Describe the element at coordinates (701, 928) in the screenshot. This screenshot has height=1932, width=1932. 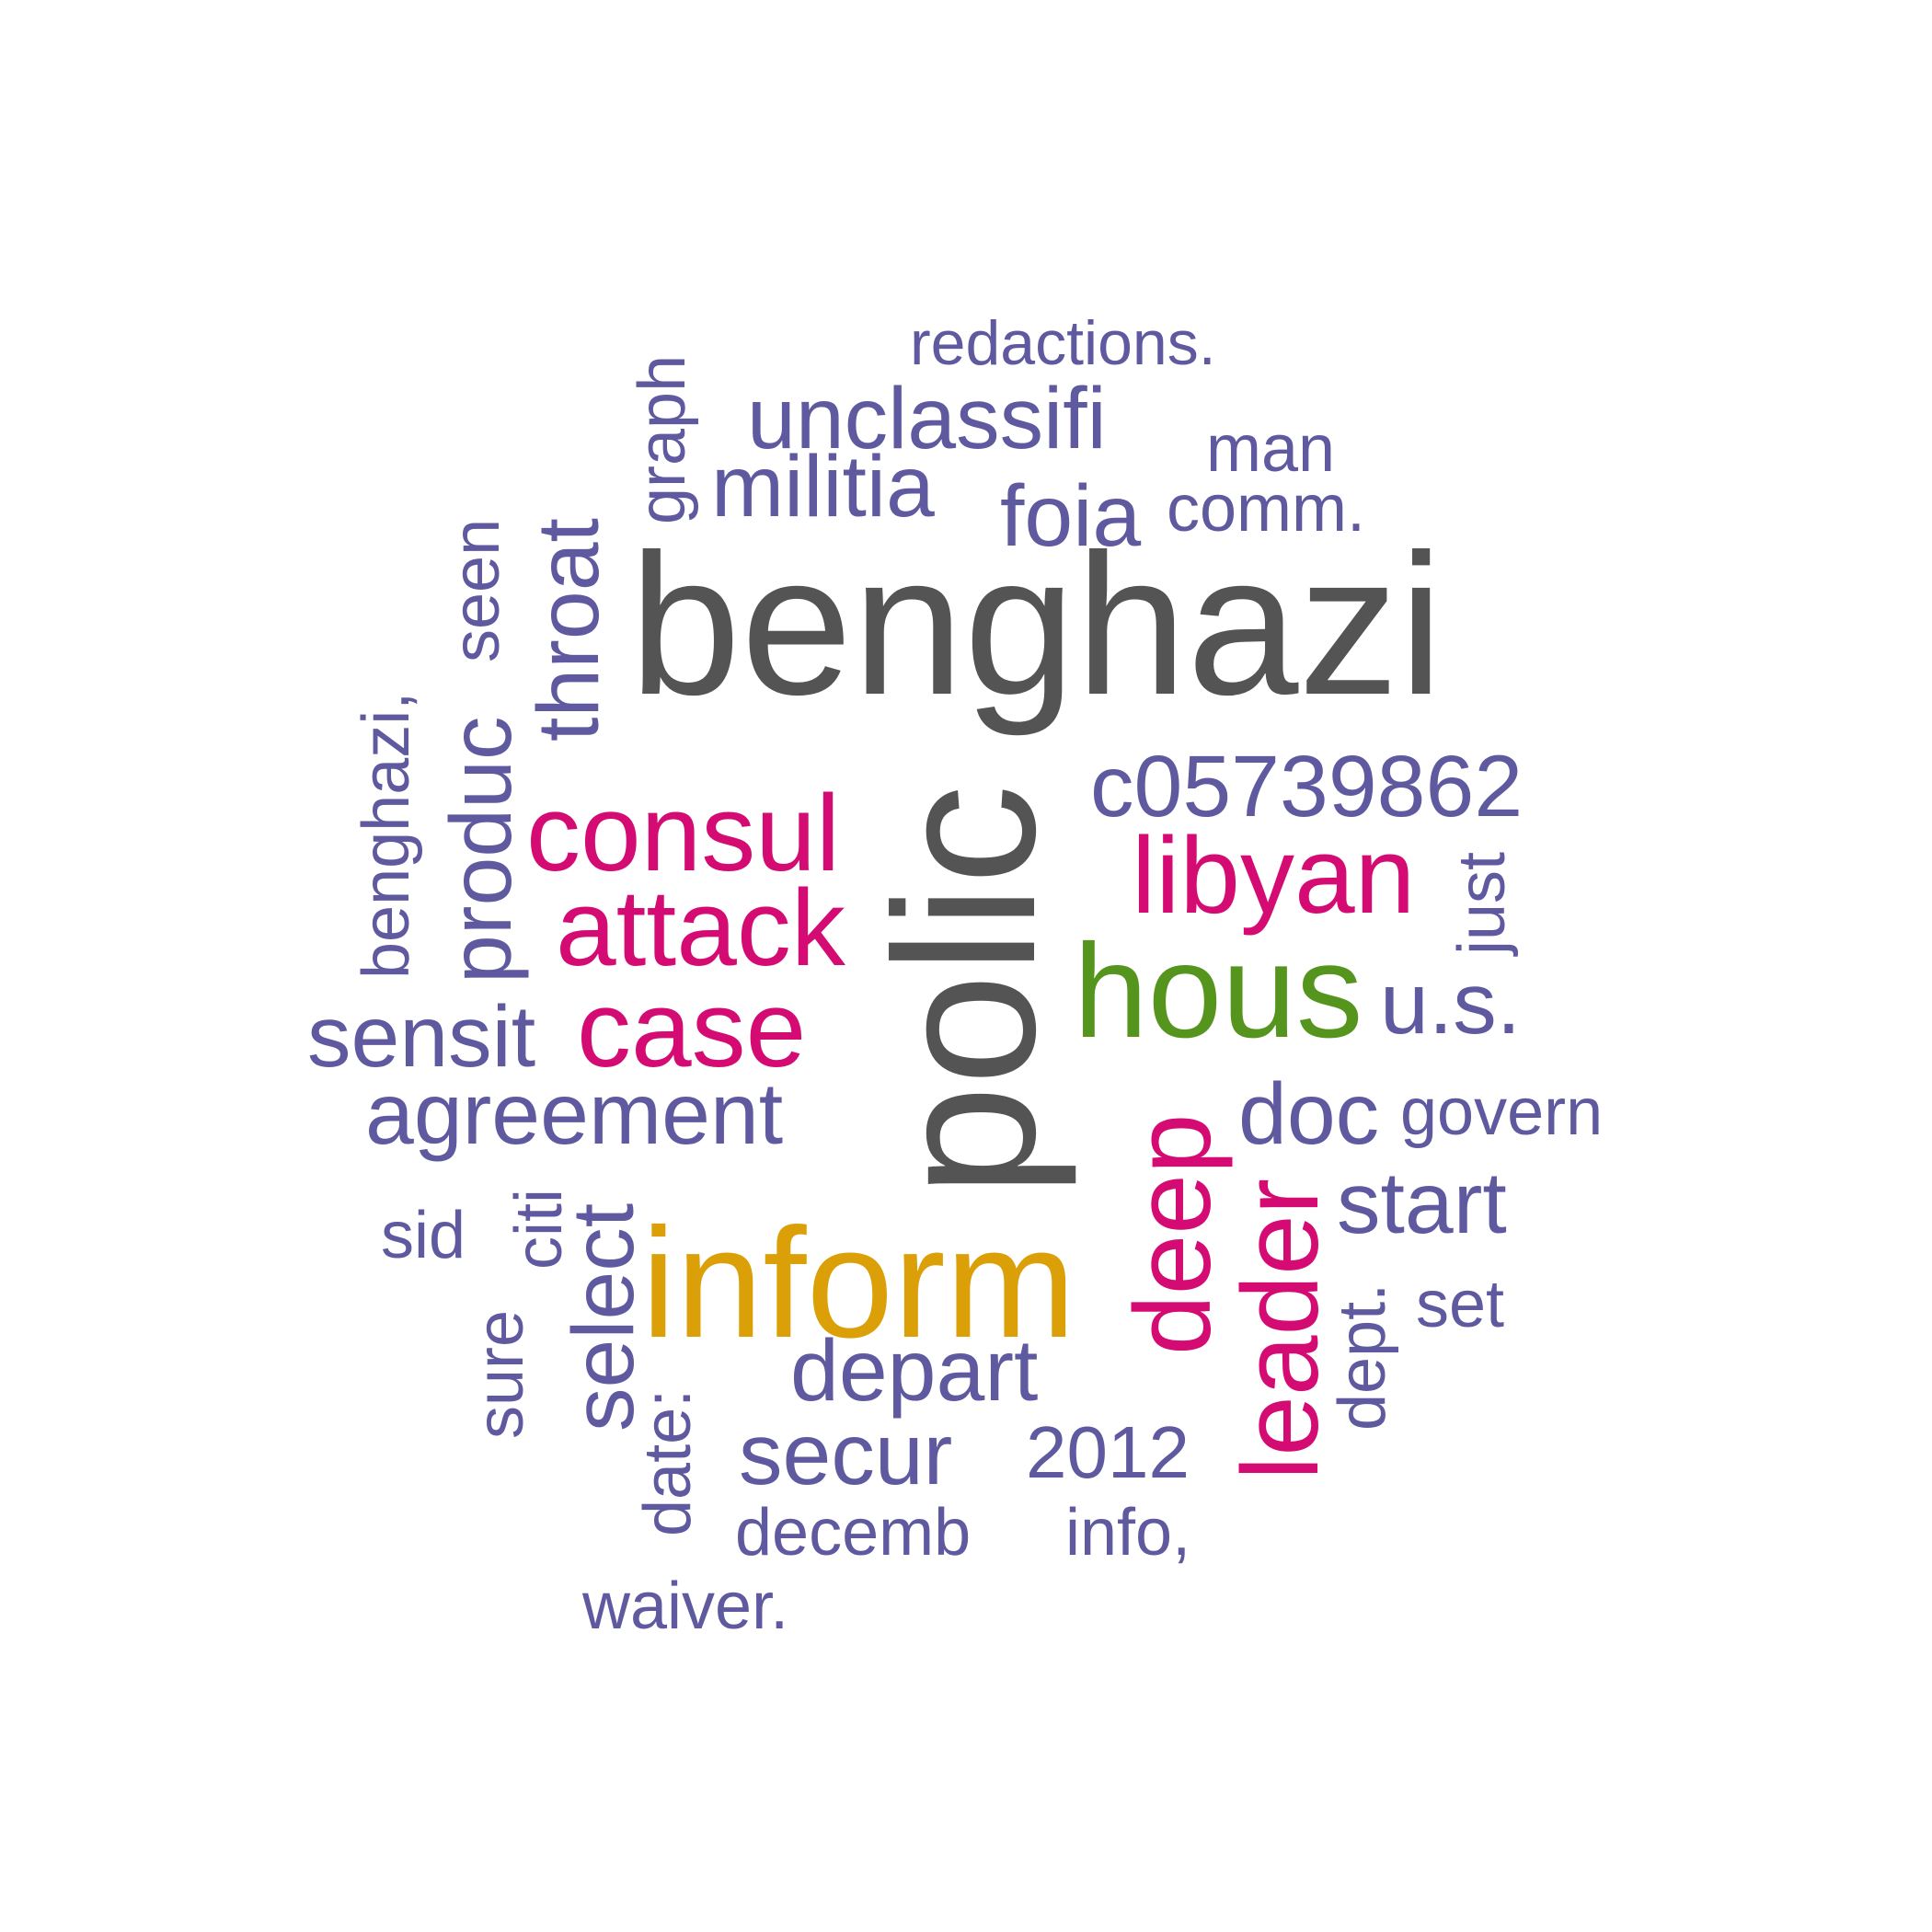
I see `word-attack: attack` at that location.